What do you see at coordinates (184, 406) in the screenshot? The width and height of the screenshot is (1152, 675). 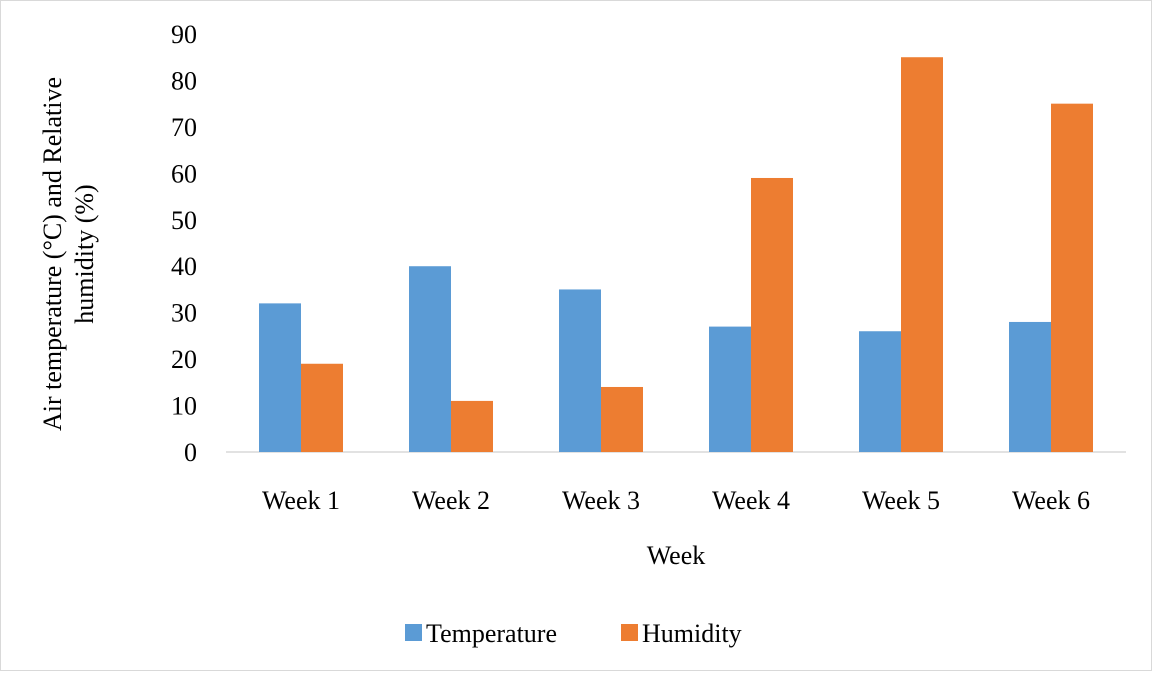 I see `y-tick-label-10: 10` at bounding box center [184, 406].